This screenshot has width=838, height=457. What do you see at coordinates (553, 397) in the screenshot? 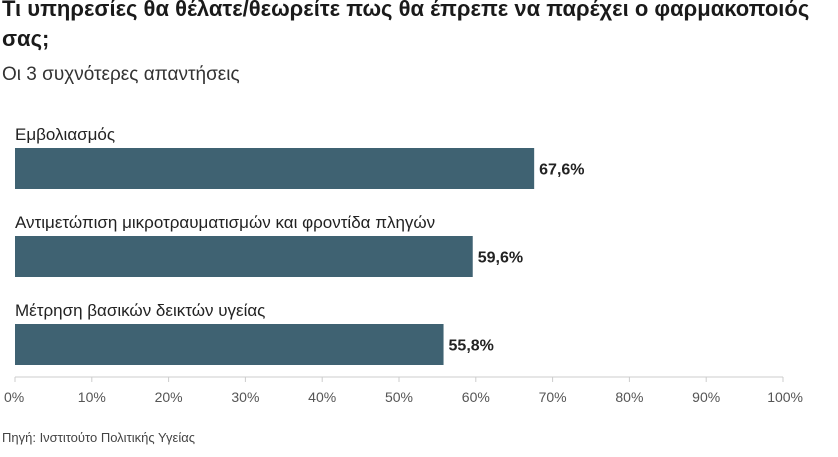
I see `x-tick-label: 70%` at bounding box center [553, 397].